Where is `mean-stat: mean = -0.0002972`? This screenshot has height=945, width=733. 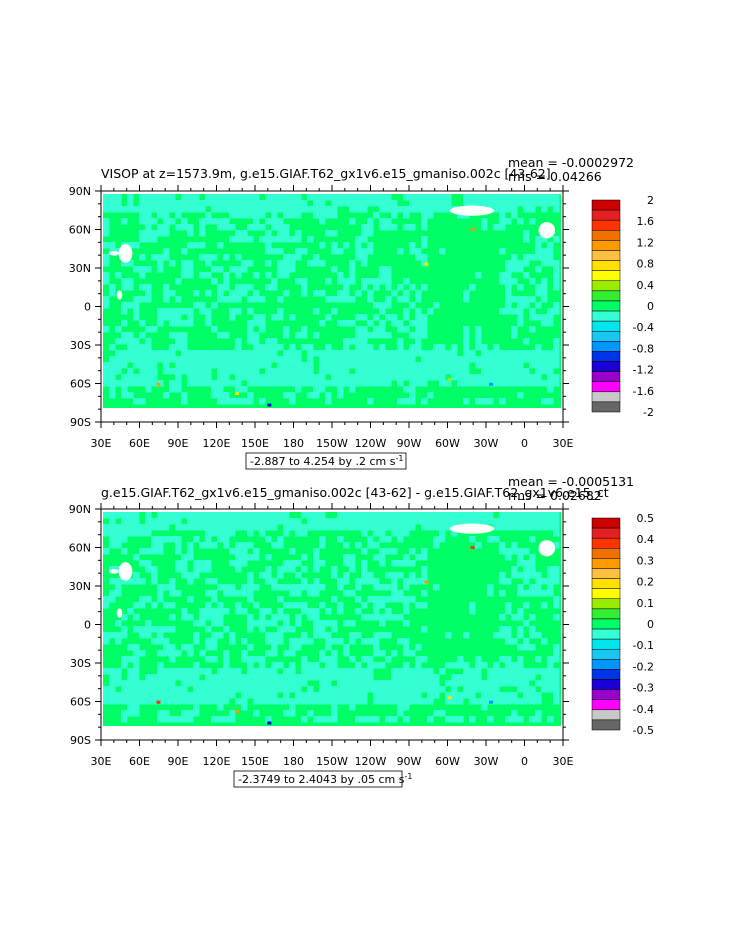 mean-stat: mean = -0.0002972 is located at coordinates (571, 162).